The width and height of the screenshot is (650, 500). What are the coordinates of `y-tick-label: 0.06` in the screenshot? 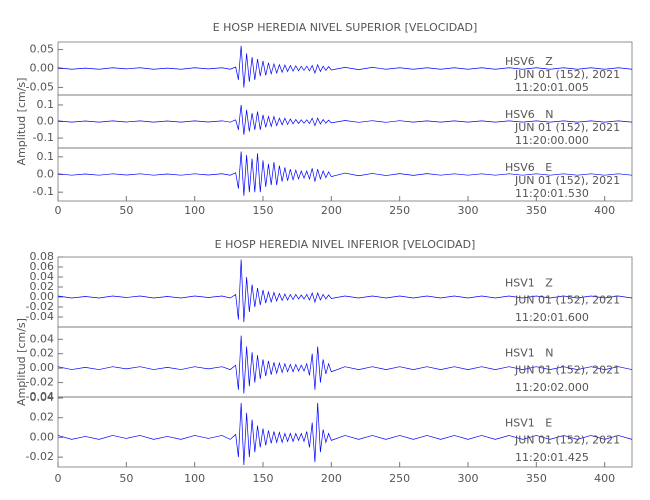 It's located at (42, 266).